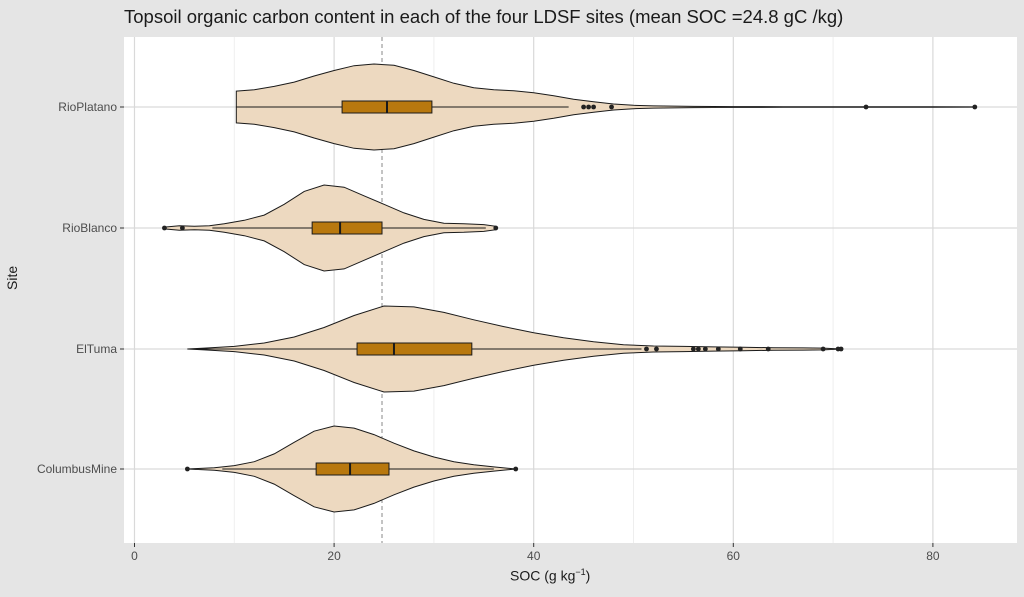 The image size is (1024, 597). Describe the element at coordinates (77, 469) in the screenshot. I see `y-tick-label-ColumbusMine: ColumbusMine` at that location.